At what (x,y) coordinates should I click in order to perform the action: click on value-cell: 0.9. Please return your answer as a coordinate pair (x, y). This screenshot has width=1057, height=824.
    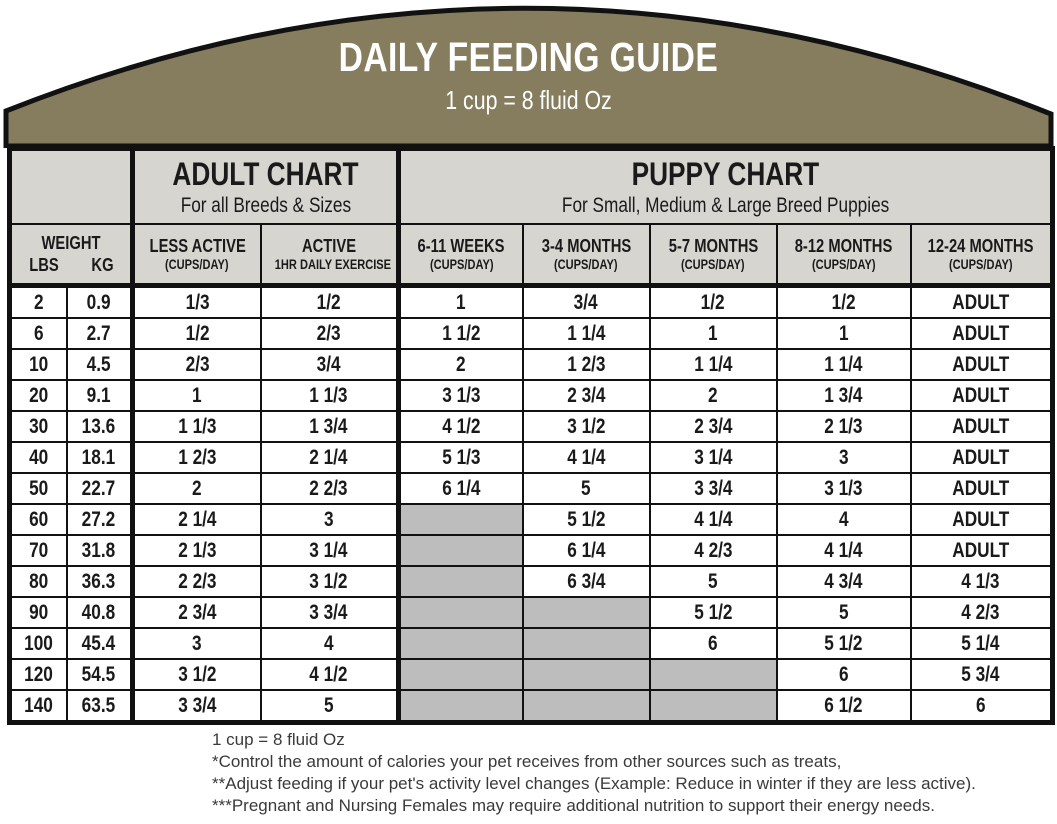
    Looking at the image, I should click on (99, 301).